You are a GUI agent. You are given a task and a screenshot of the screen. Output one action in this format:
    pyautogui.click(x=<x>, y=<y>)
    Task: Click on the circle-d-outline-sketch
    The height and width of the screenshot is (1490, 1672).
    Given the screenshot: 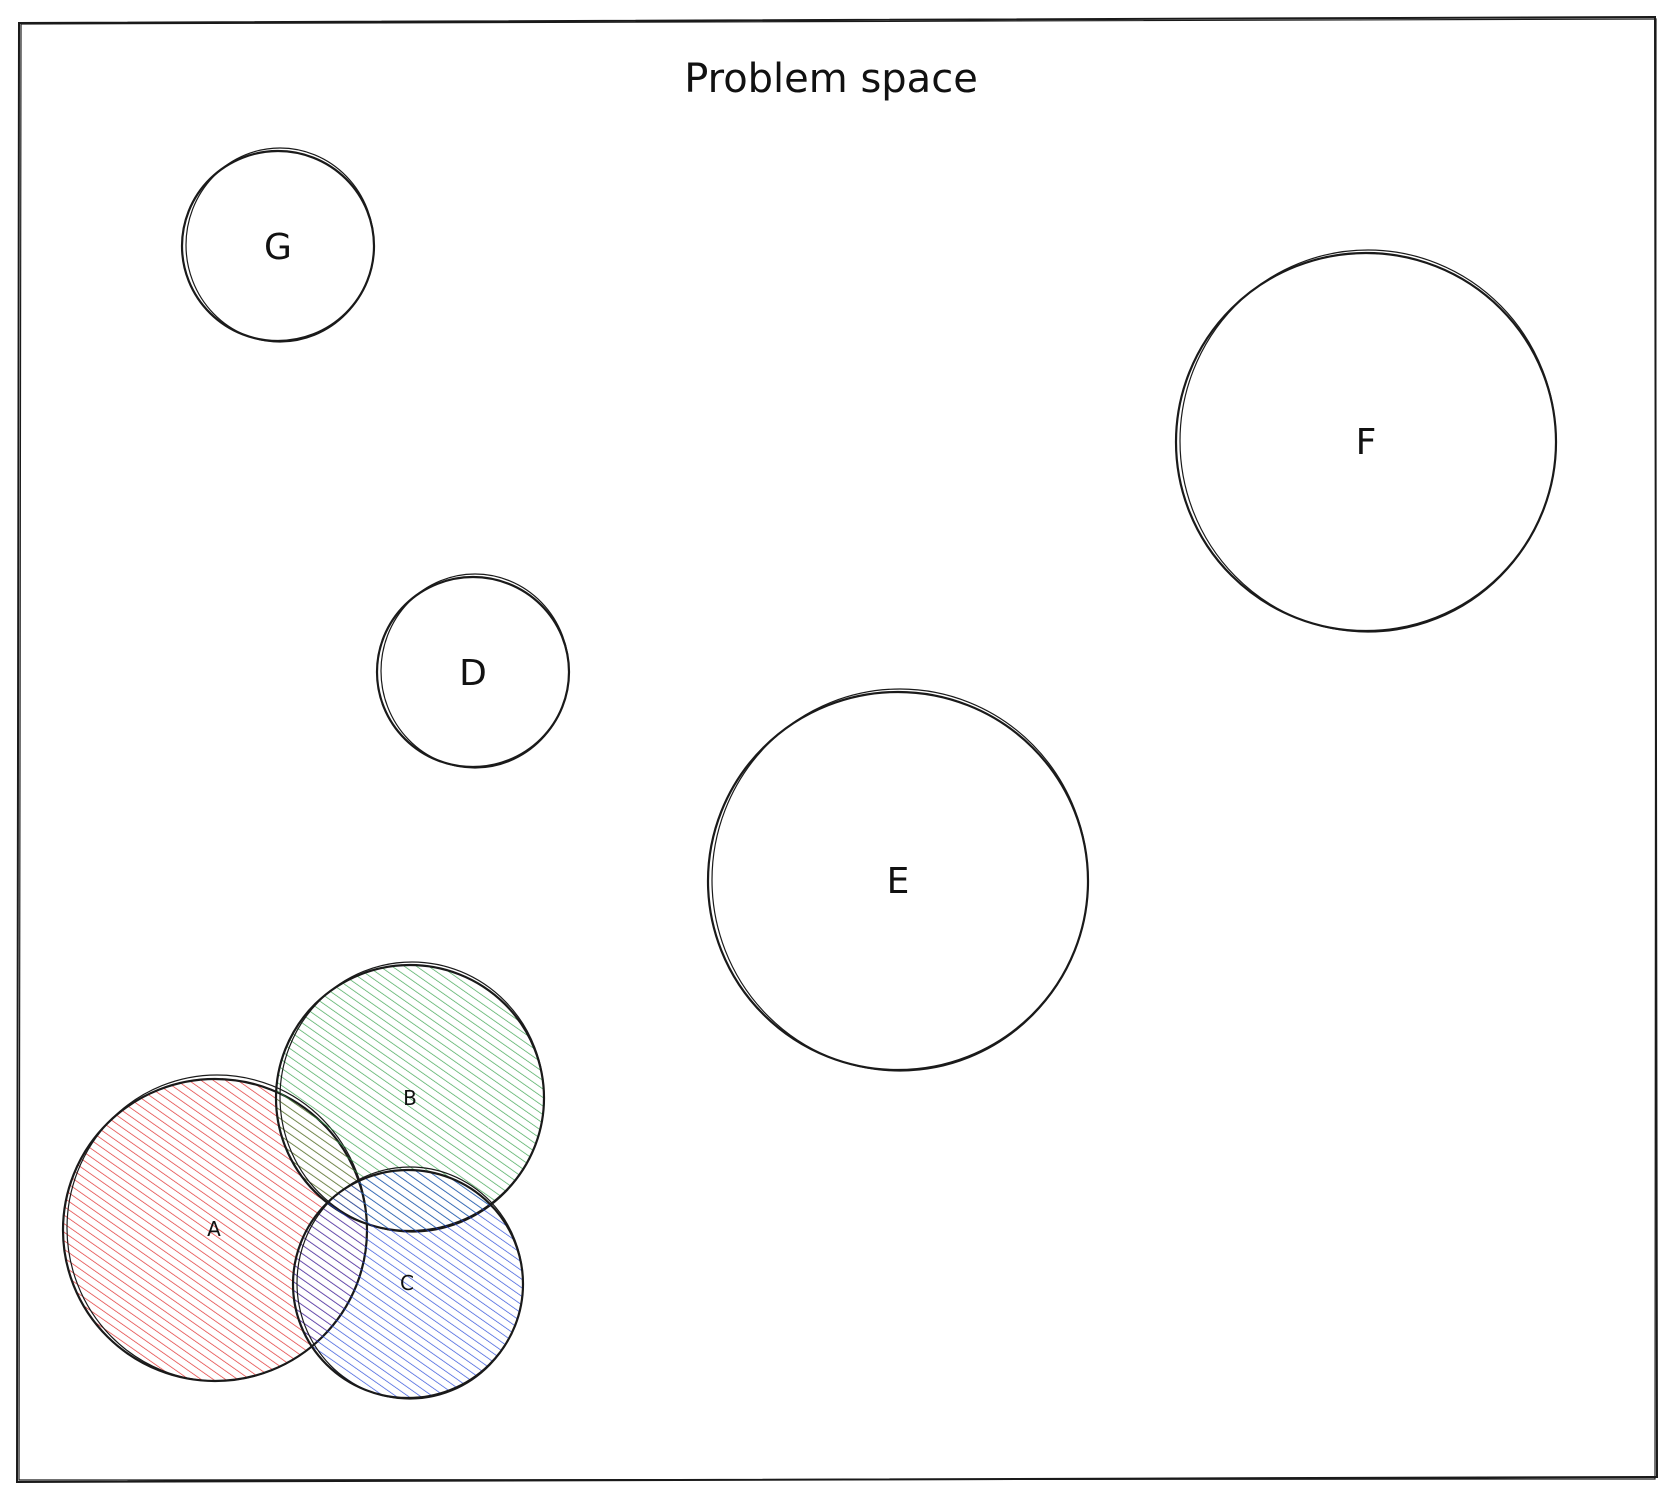 What is the action you would take?
    pyautogui.click(x=475, y=671)
    